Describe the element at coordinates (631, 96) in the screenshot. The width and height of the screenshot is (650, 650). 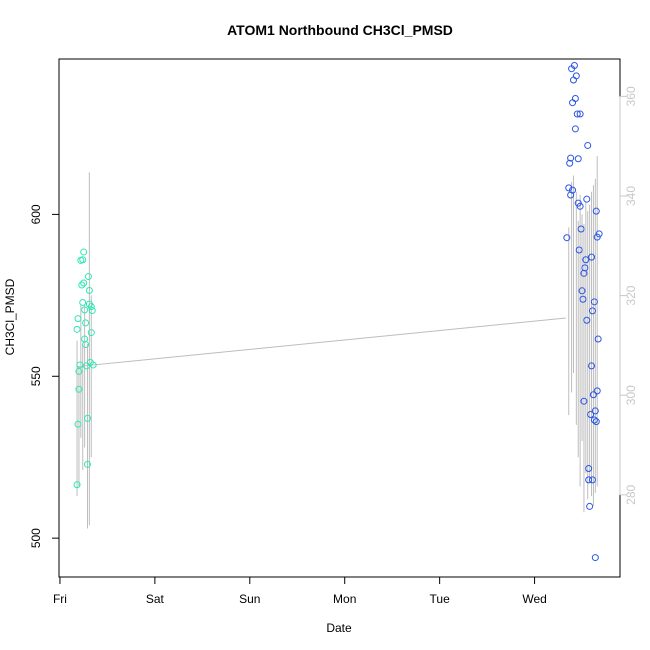
I see `y2-tick-label: 360` at that location.